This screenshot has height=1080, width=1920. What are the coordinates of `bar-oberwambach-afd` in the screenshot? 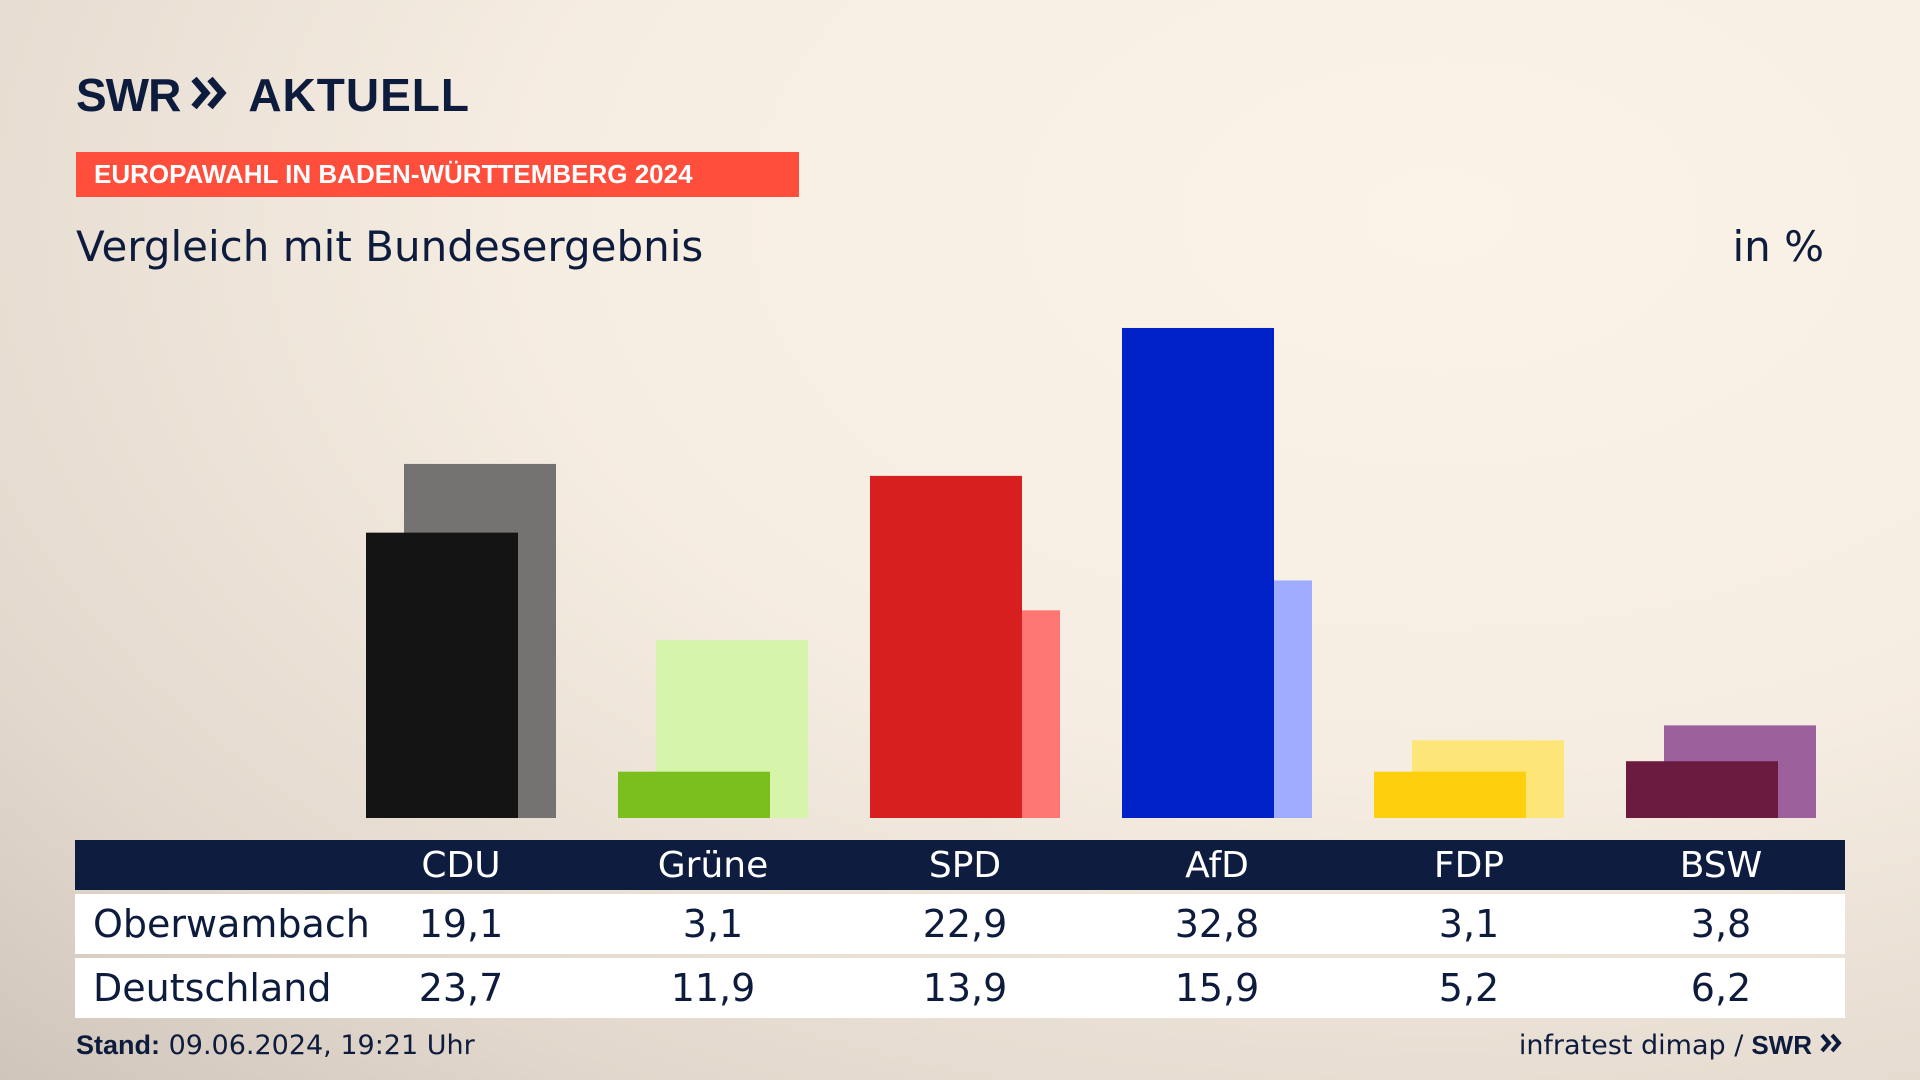 It's located at (1198, 572).